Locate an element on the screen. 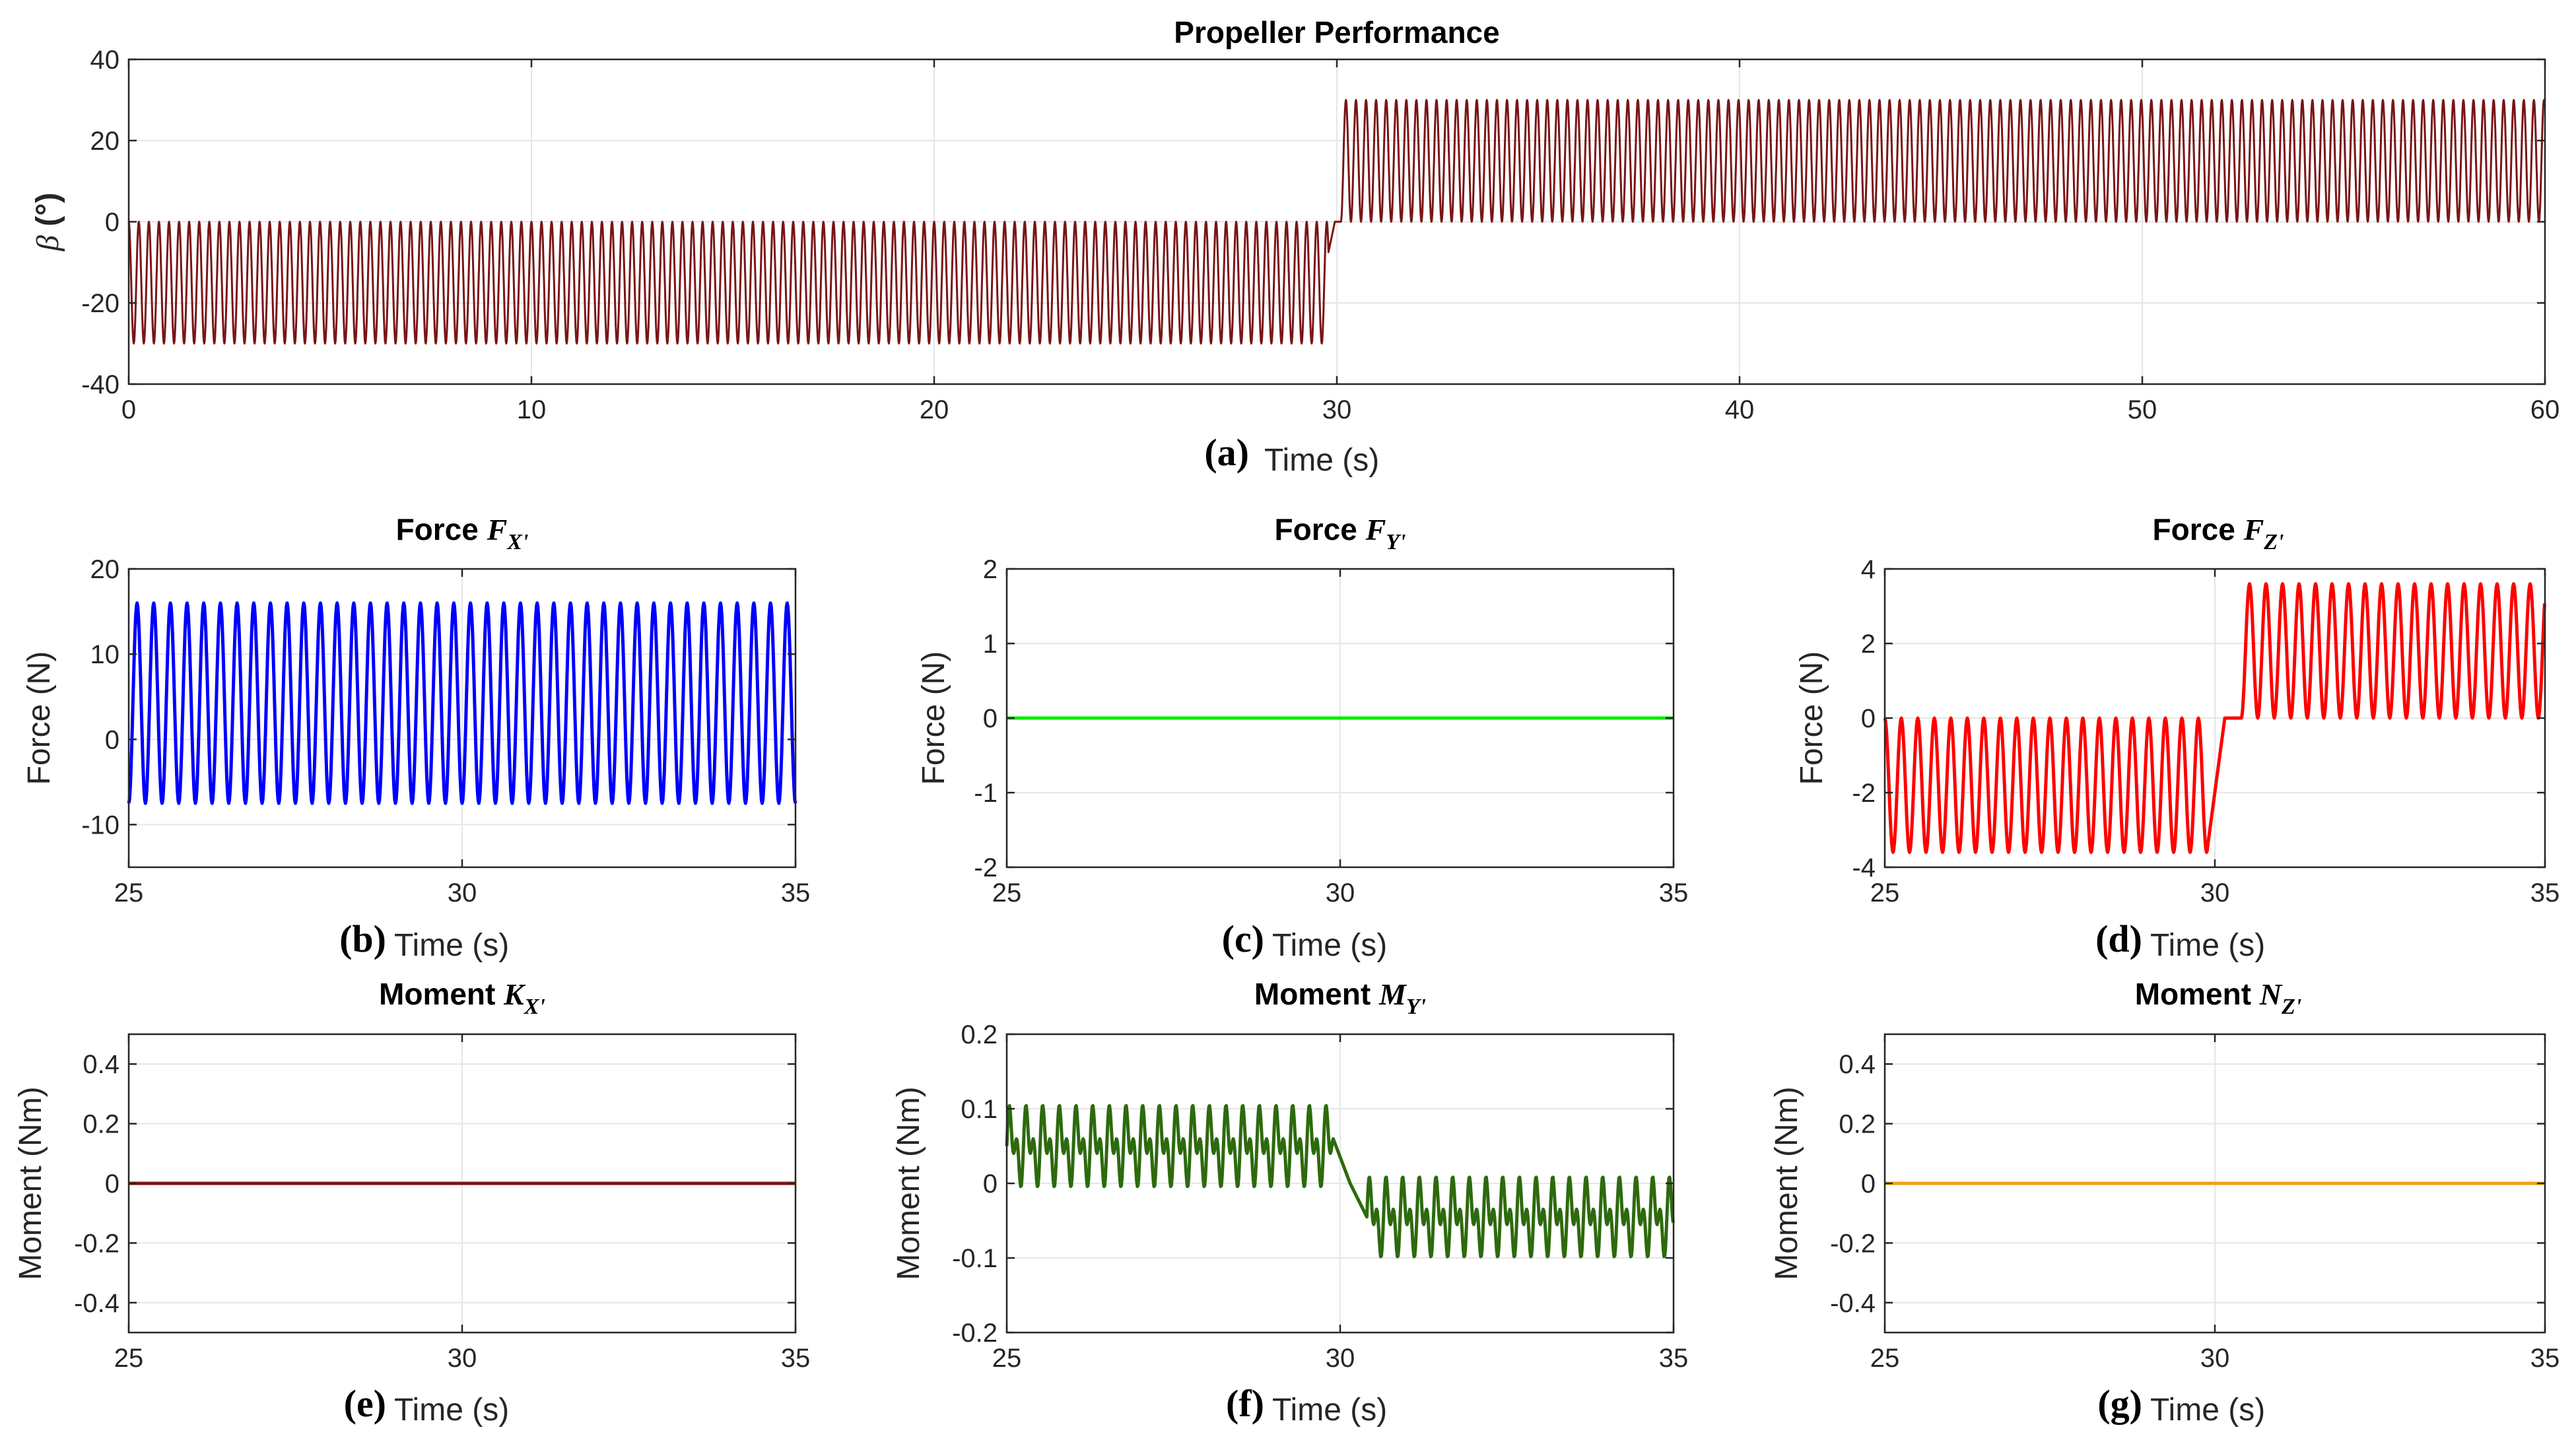 The image size is (2576, 1450). panel-e-title-subscript: X' is located at coordinates (534, 1007).